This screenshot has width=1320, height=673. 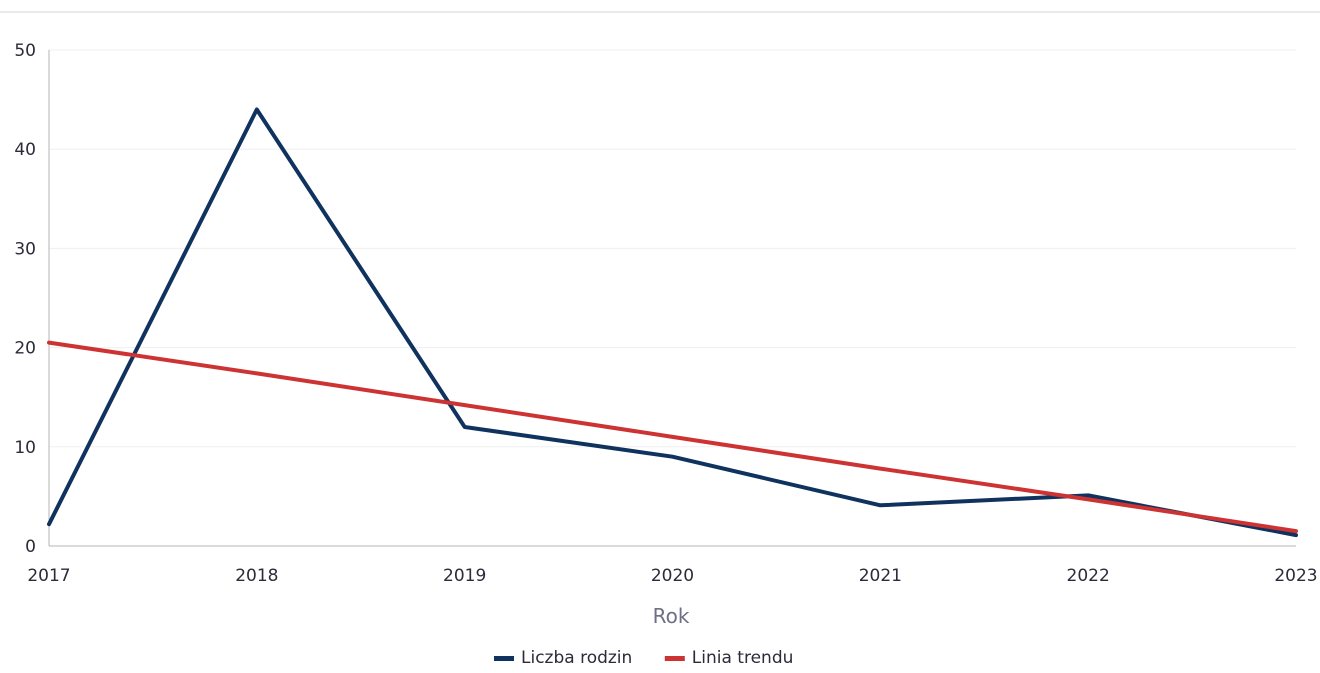 I want to click on x-tick-label: 2019, so click(x=464, y=576).